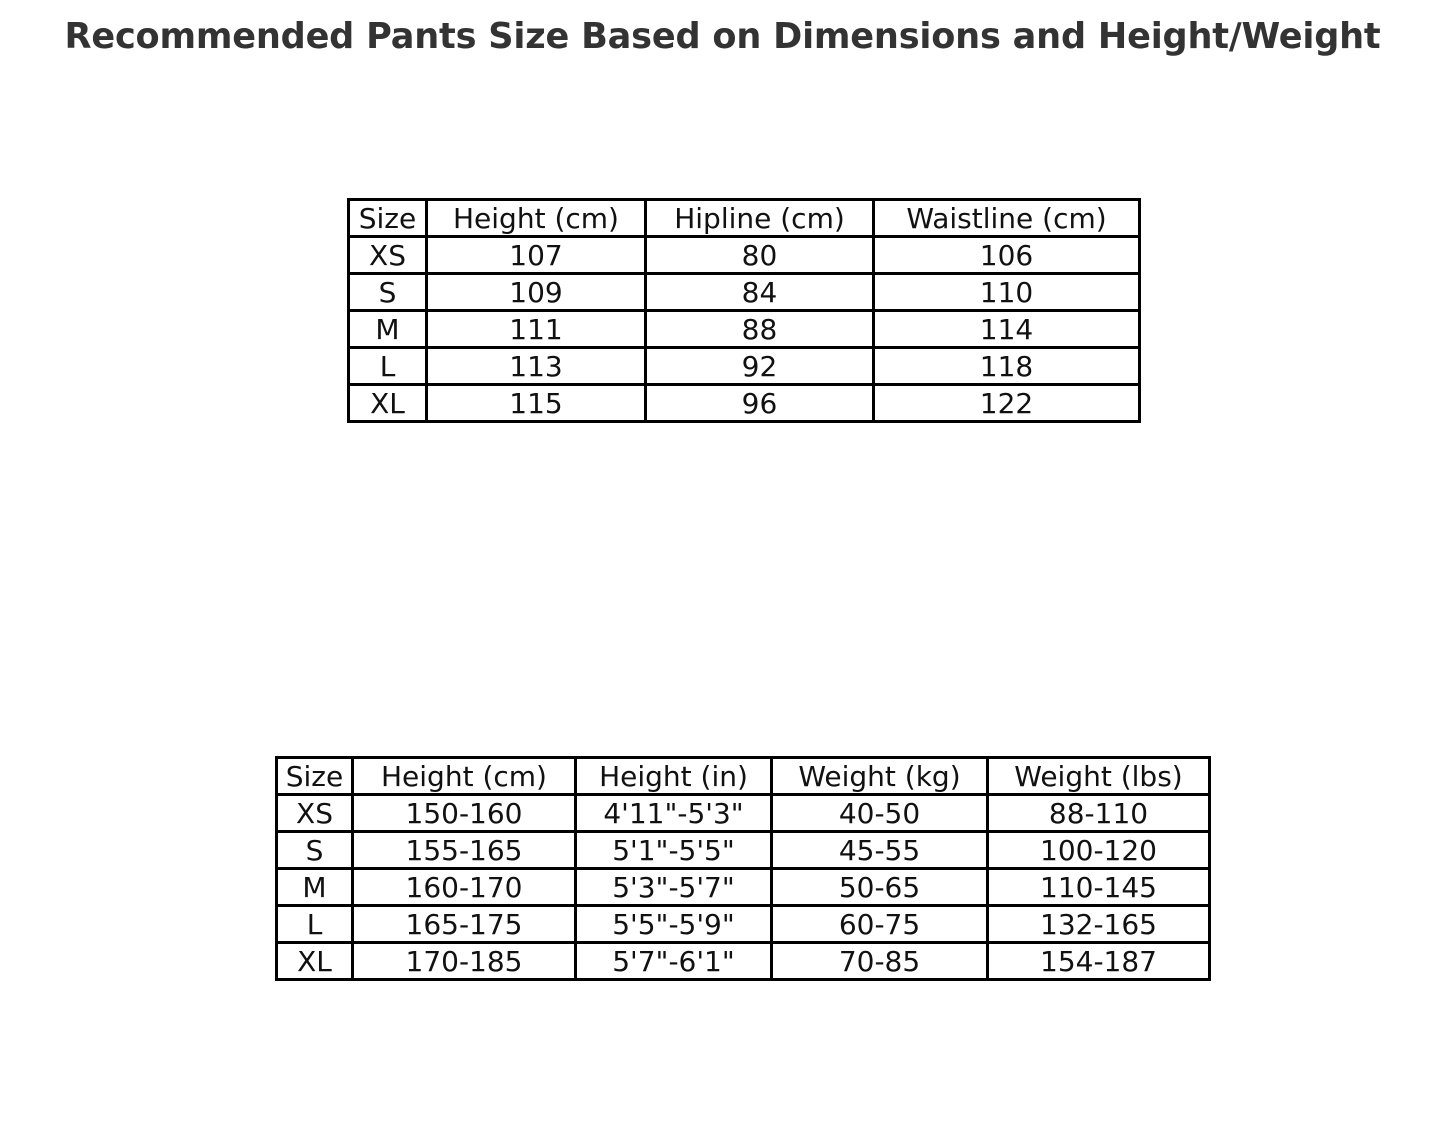 The width and height of the screenshot is (1445, 1123). What do you see at coordinates (1006, 292) in the screenshot?
I see `cell-waistline: 110` at bounding box center [1006, 292].